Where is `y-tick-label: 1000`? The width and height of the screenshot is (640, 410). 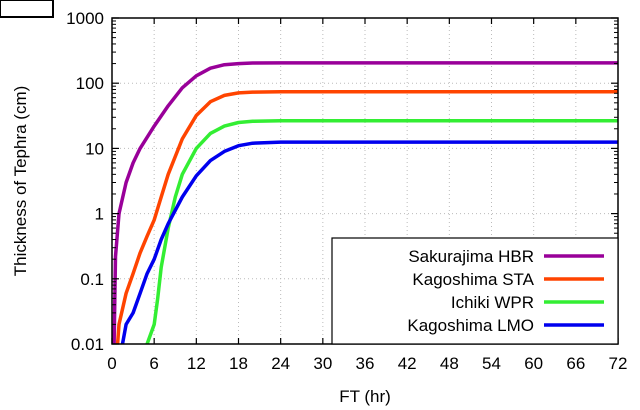
y-tick-label: 1000 is located at coordinates (85, 18).